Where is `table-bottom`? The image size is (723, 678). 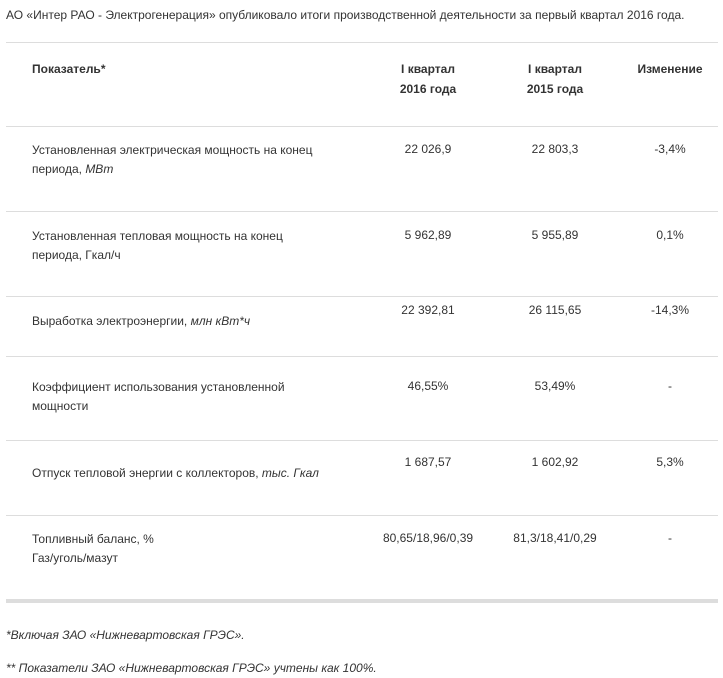
table-bottom is located at coordinates (362, 601).